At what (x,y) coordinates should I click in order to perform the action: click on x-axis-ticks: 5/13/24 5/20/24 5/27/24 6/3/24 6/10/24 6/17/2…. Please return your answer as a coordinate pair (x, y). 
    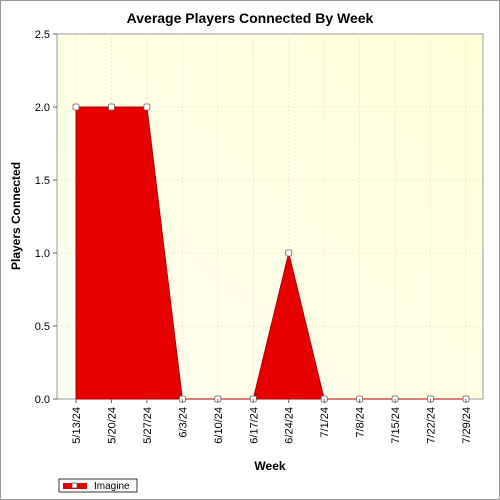
    Looking at the image, I should click on (272, 421).